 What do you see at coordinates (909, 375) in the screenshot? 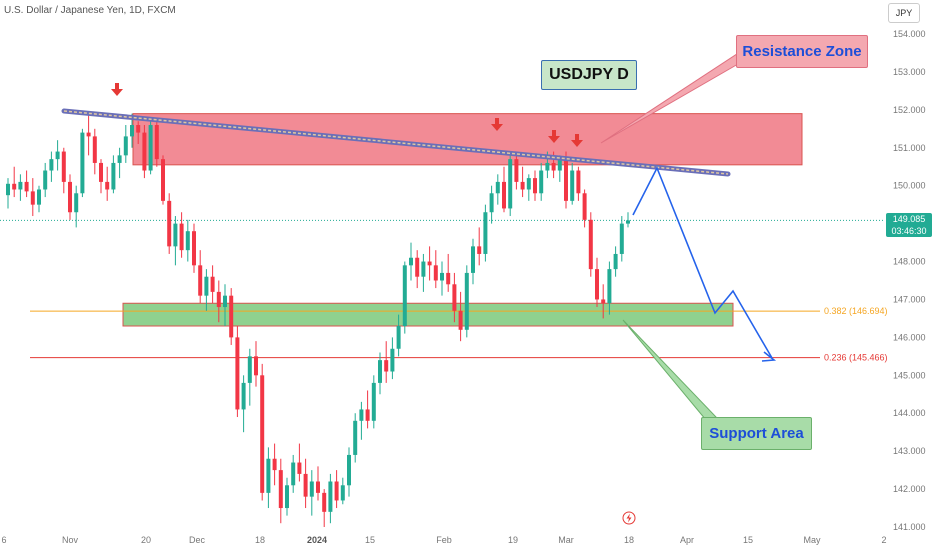
I see `y-tick-label: 145.000` at bounding box center [909, 375].